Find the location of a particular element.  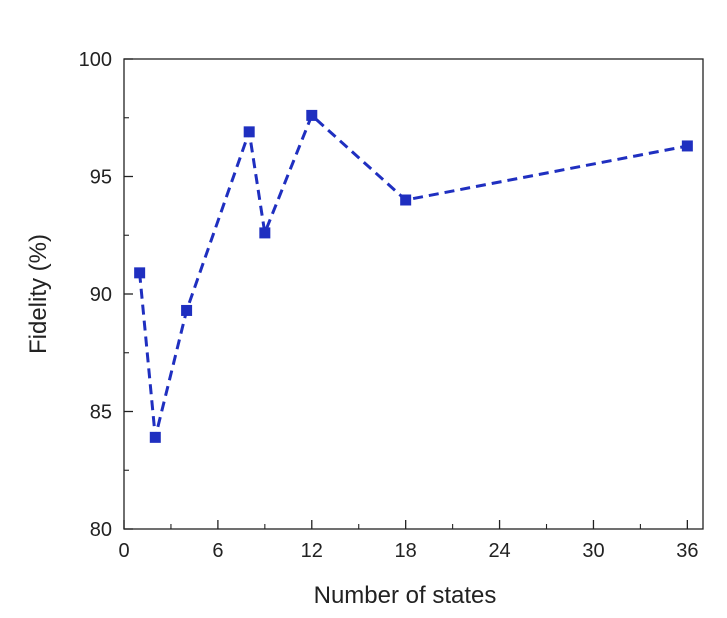

x-axis-label: Number of states is located at coordinates (405, 595).